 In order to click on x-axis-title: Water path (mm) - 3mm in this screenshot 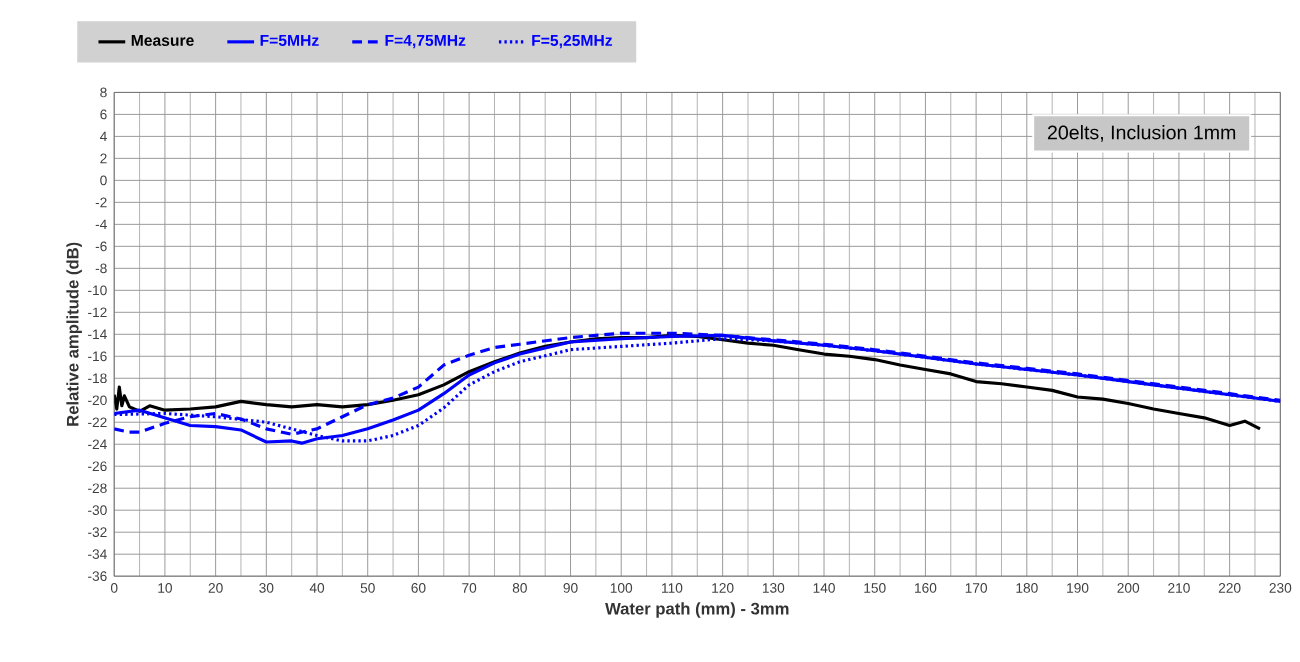, I will do `click(697, 609)`.